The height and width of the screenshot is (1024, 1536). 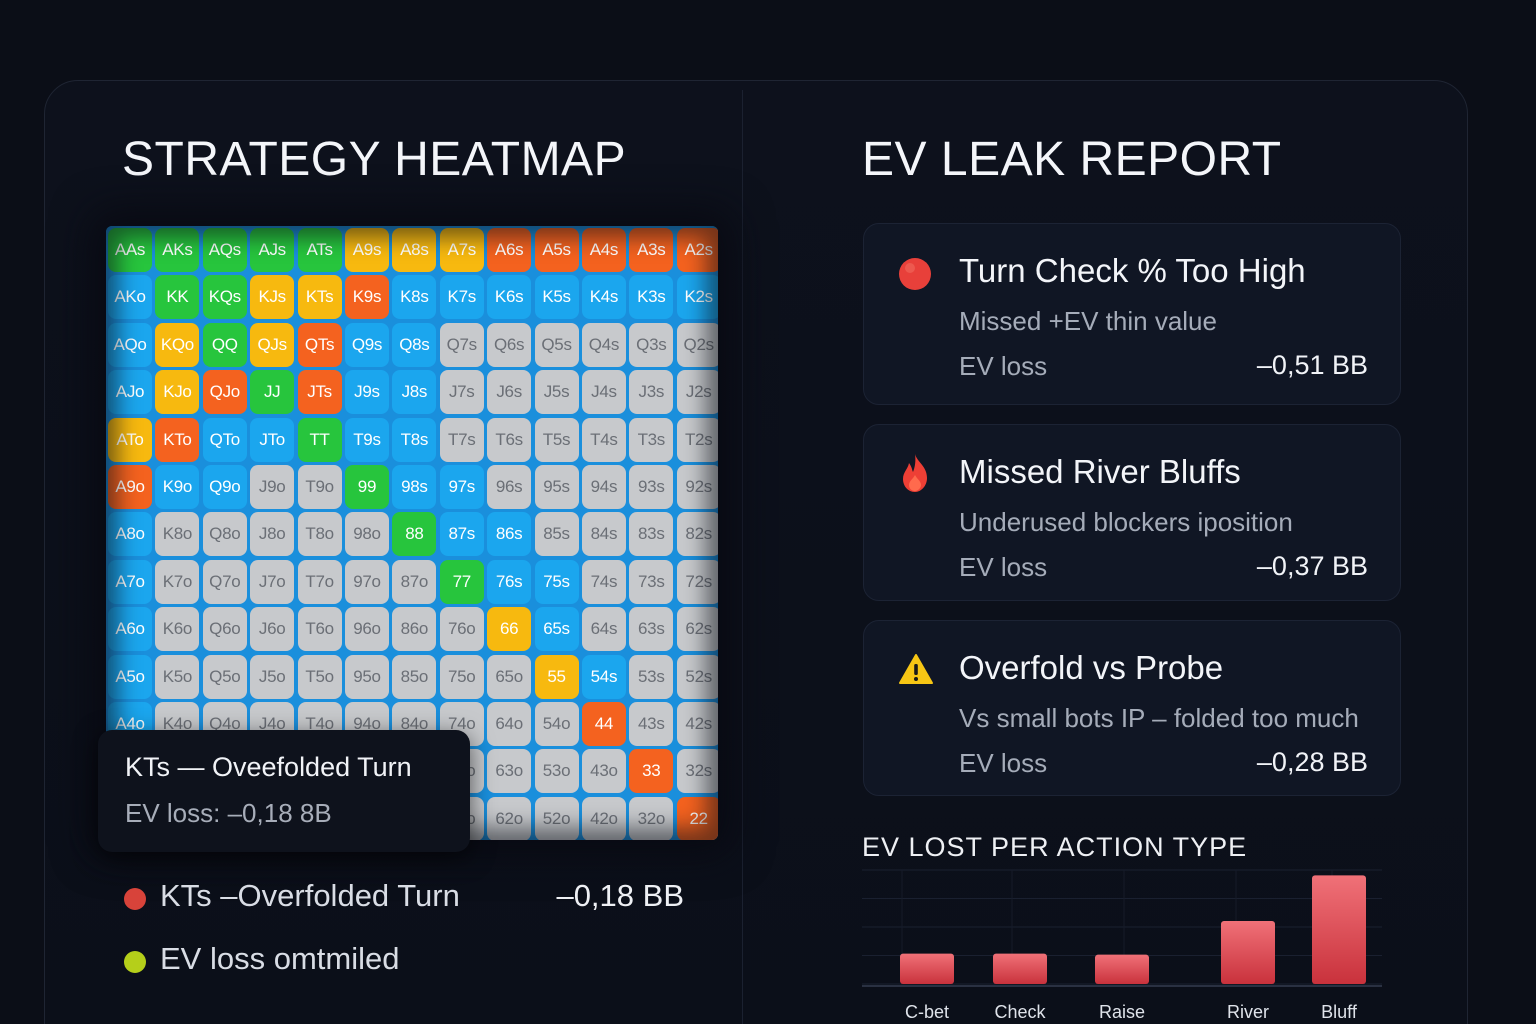 What do you see at coordinates (651, 629) in the screenshot?
I see `hand-cell-63s: 63s` at bounding box center [651, 629].